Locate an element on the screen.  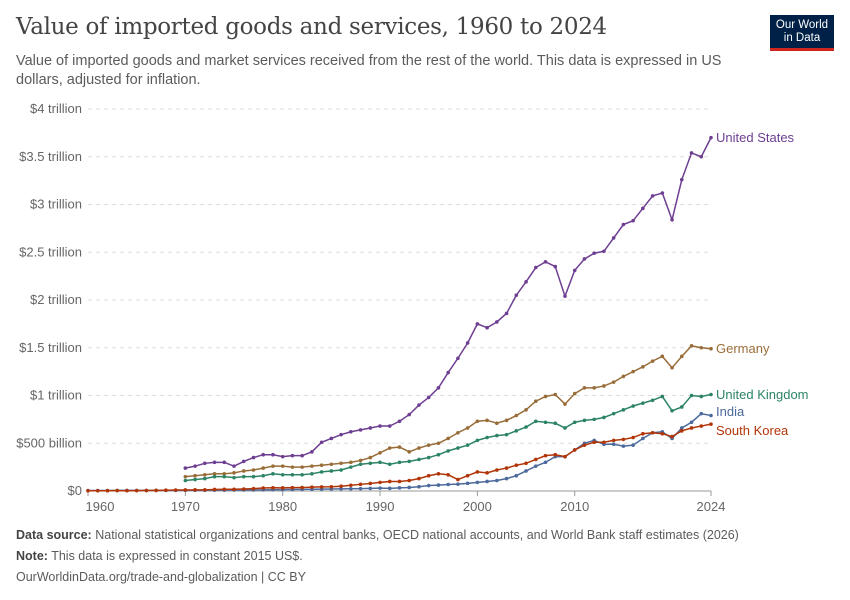
y-tick-label: $3.5 trillion is located at coordinates (50, 156).